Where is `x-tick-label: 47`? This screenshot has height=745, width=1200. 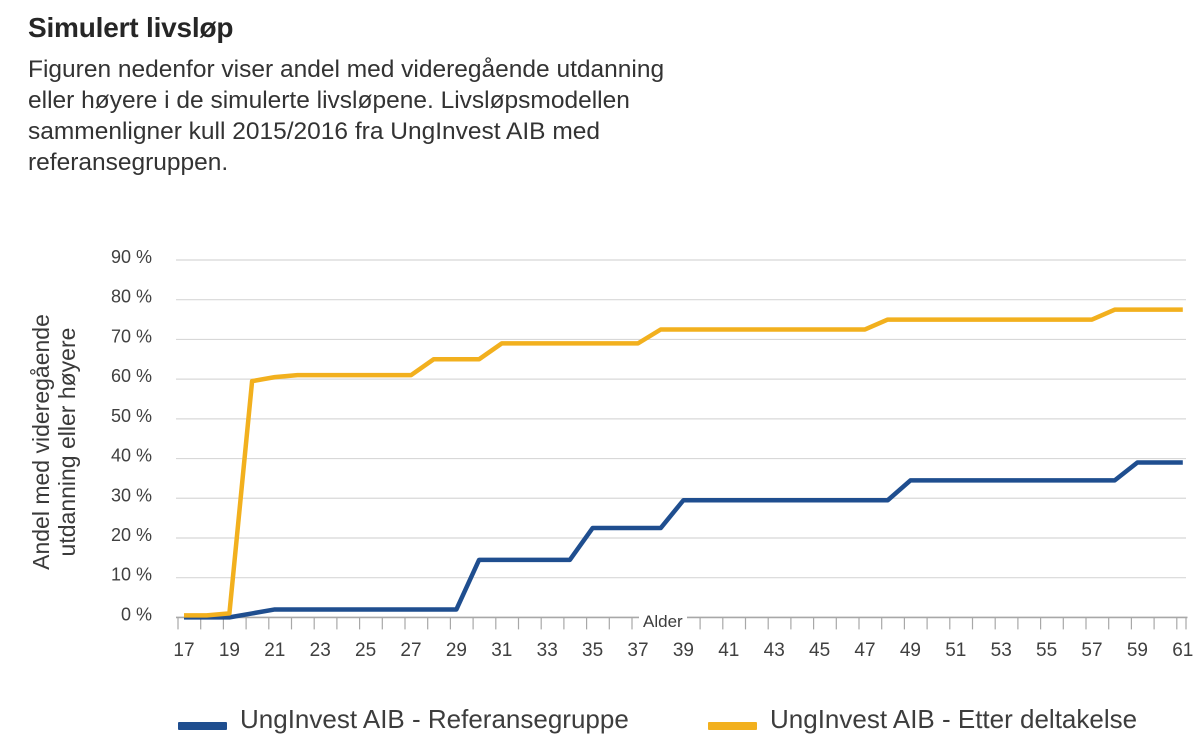 x-tick-label: 47 is located at coordinates (864, 650).